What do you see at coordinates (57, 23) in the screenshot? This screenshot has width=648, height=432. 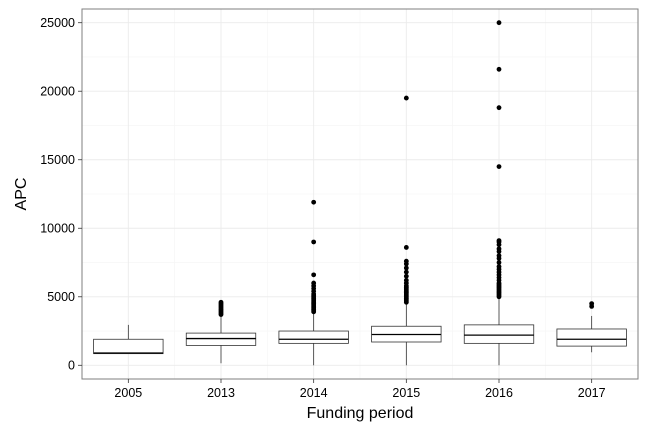 I see `y-tick-label: 25000` at bounding box center [57, 23].